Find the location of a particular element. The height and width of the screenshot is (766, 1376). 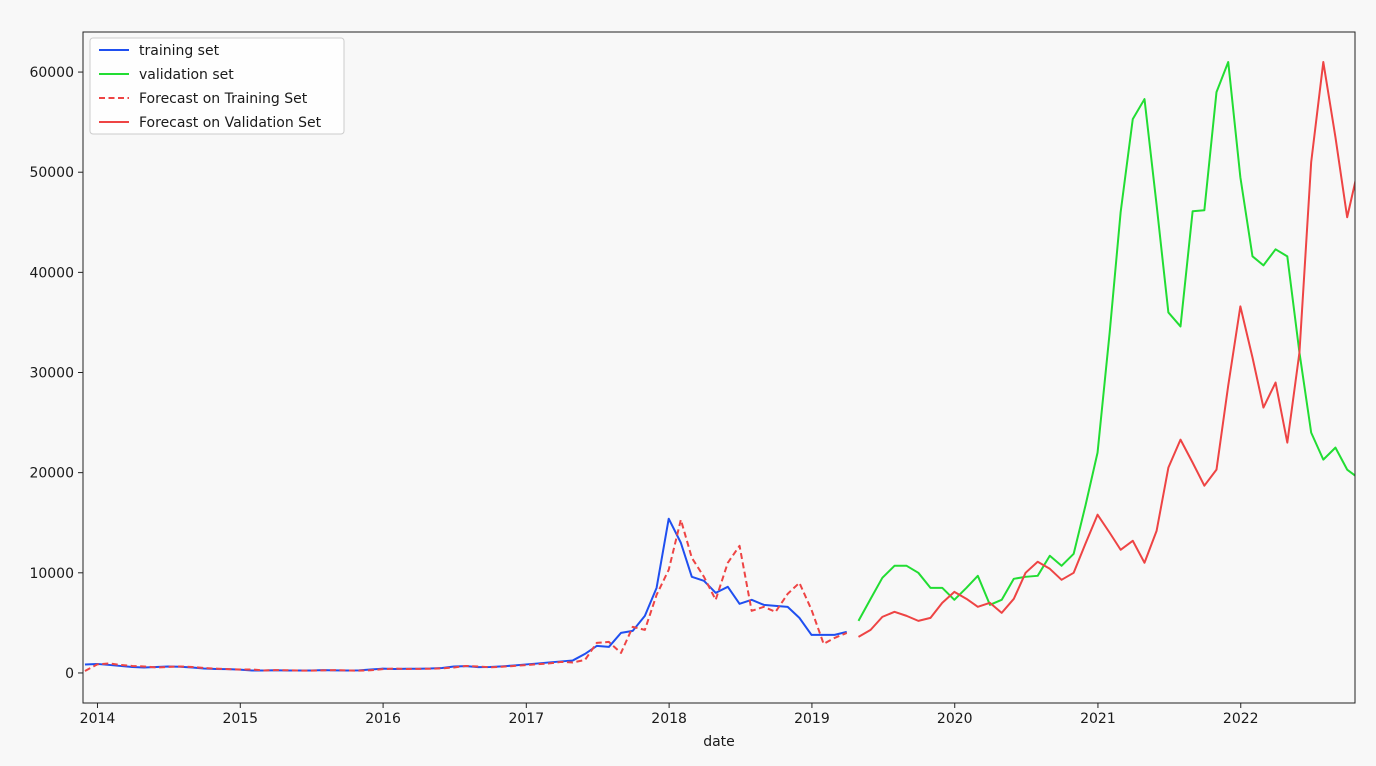

legend-box is located at coordinates (217, 86).